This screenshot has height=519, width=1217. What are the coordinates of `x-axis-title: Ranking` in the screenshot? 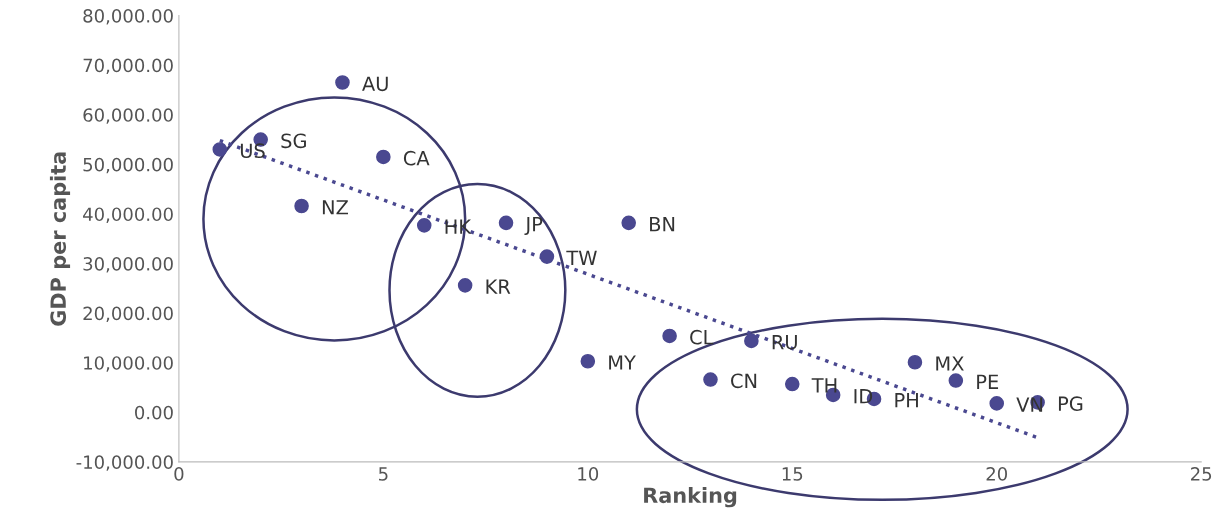 It's located at (690, 497).